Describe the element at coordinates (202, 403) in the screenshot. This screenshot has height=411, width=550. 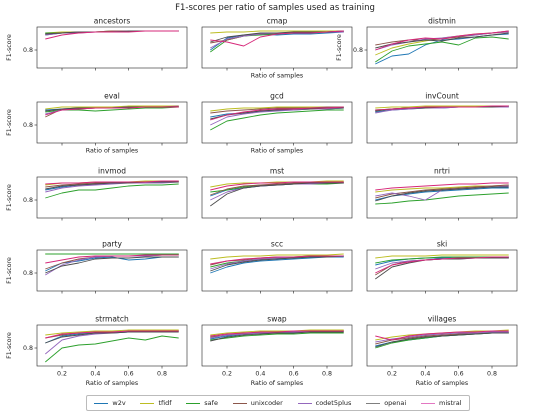
I see `legend-item-safe: safe` at that location.